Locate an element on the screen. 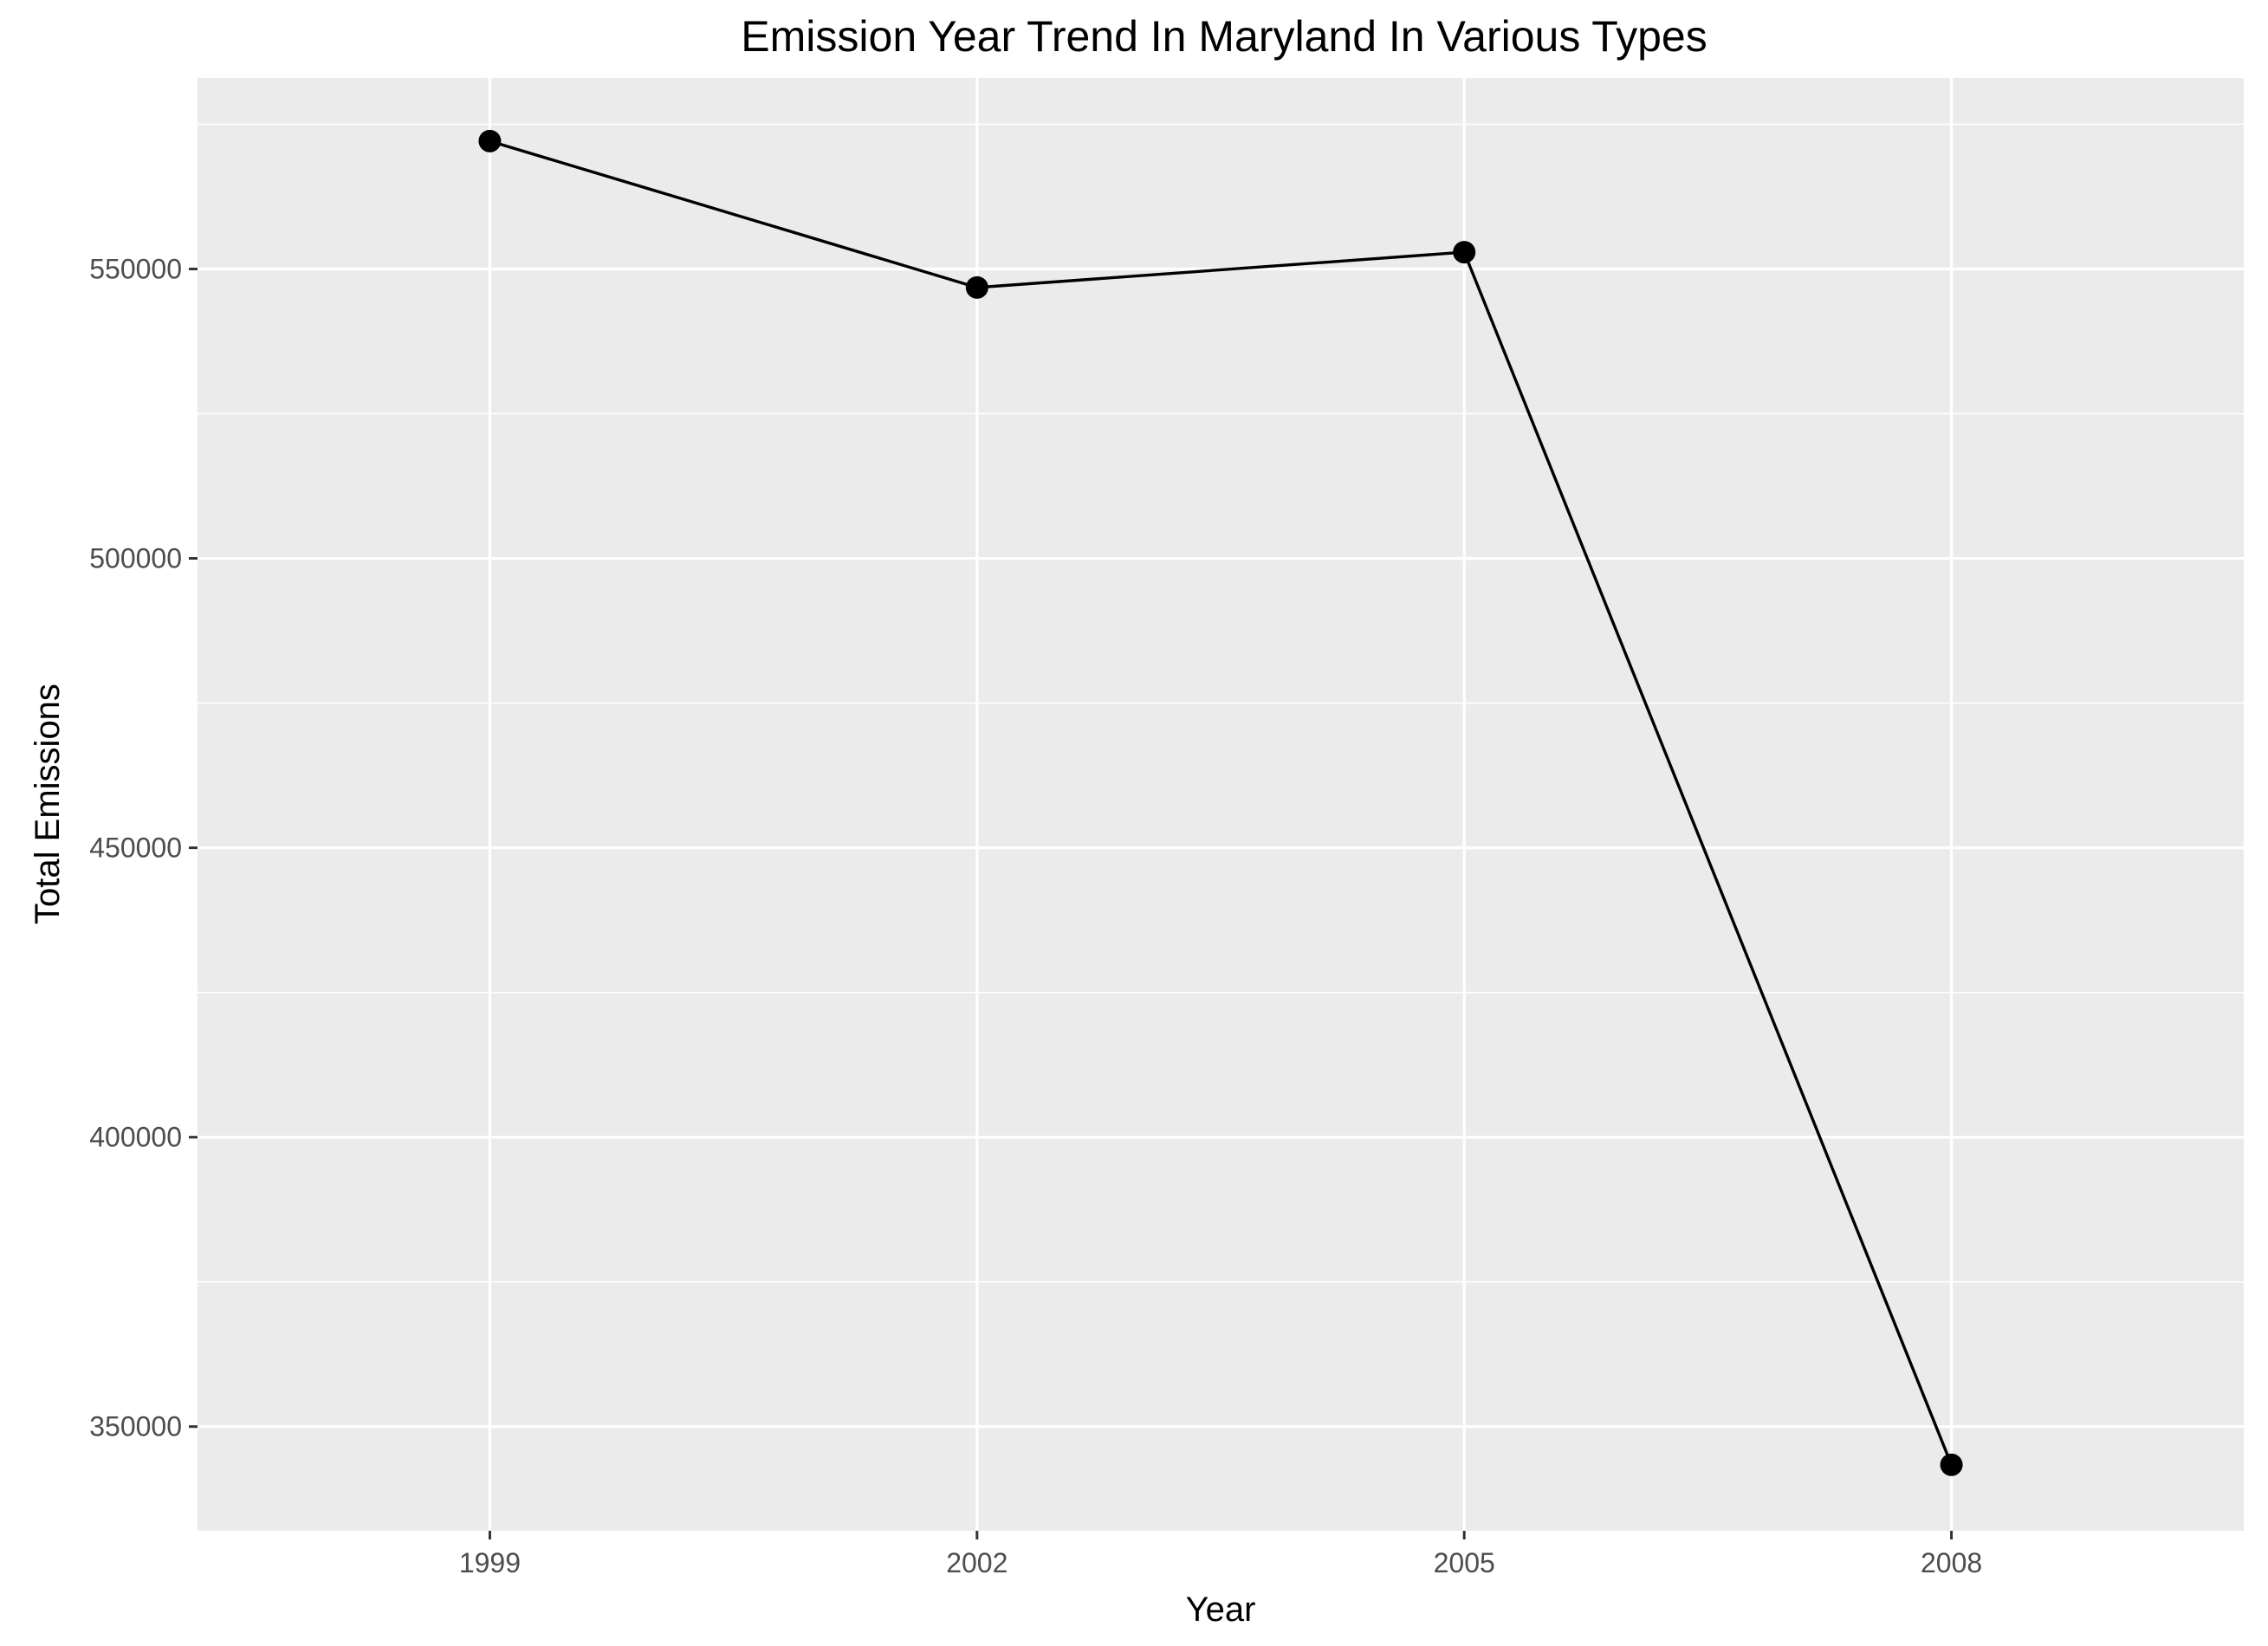 The image size is (2268, 1646). y-tick-label: 450000 is located at coordinates (136, 849).